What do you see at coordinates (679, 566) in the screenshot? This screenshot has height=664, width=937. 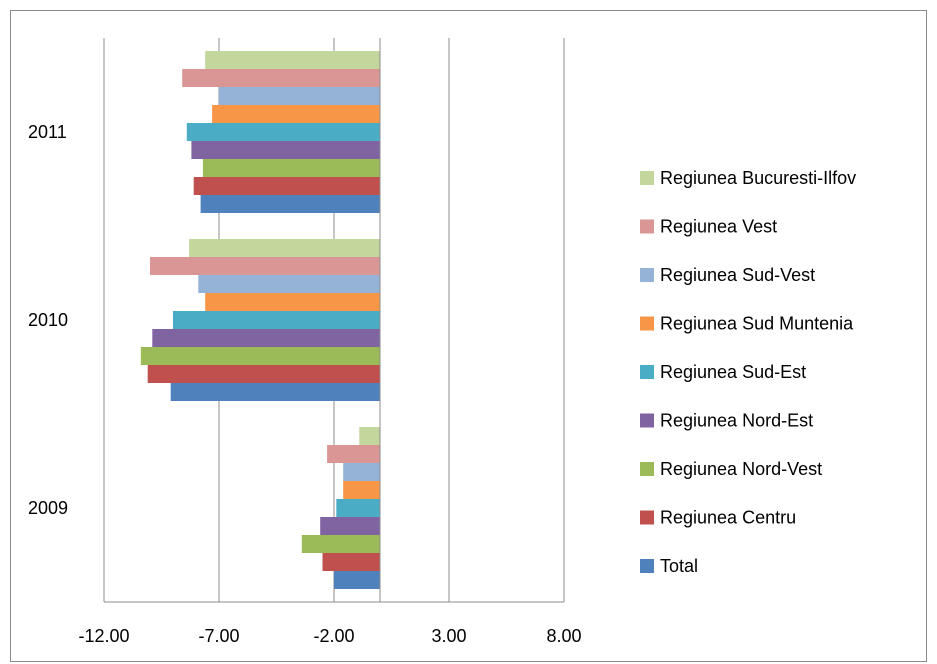 I see `legend-label: Total` at bounding box center [679, 566].